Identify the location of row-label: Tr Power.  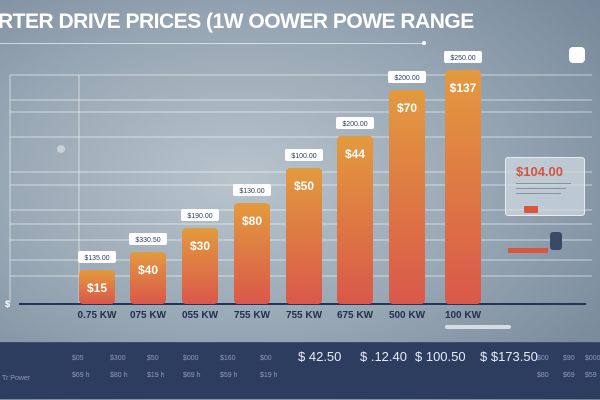
(16, 378).